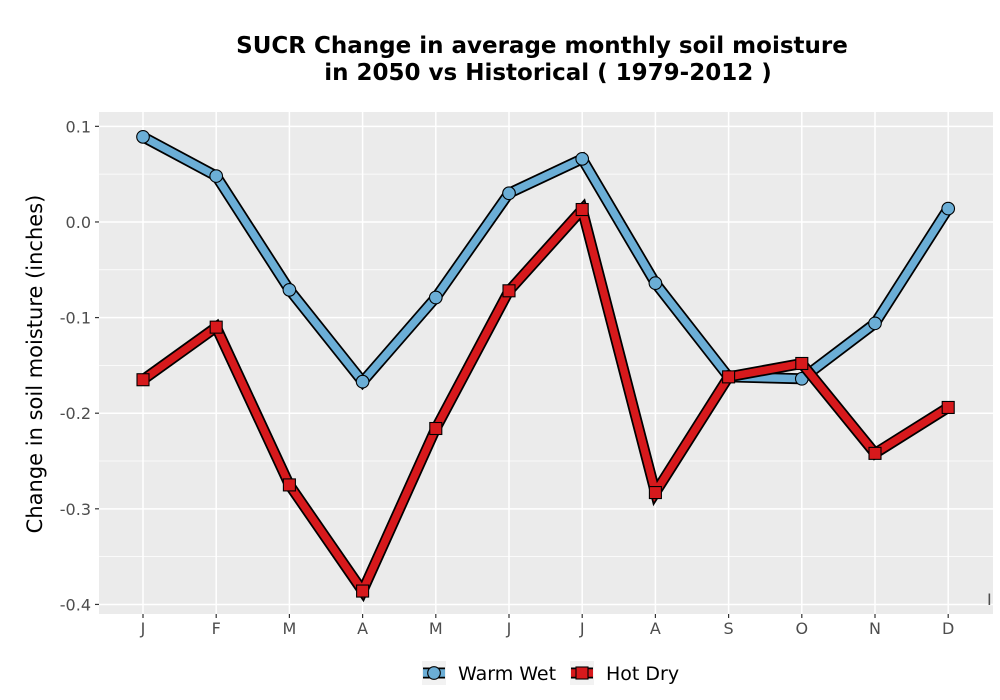 The height and width of the screenshot is (700, 1000). I want to click on x-tick-label: D, so click(948, 628).